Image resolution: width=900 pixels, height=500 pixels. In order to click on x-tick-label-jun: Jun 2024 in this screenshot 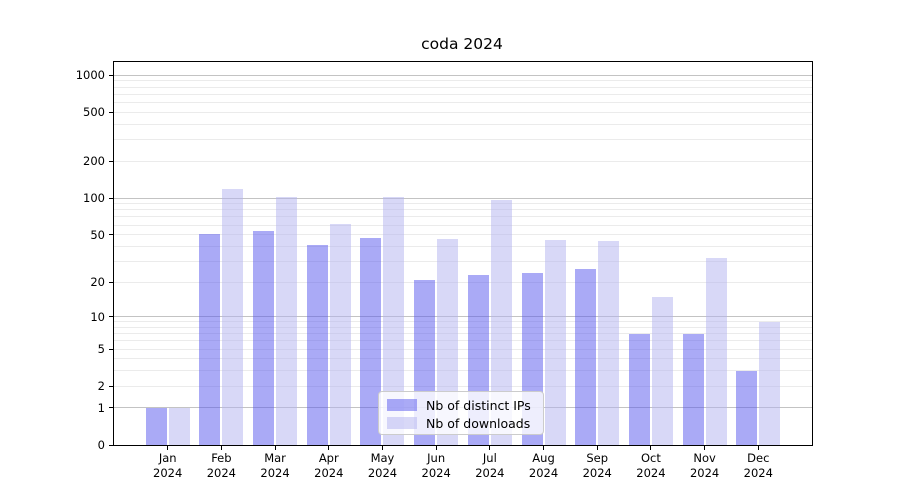, I will do `click(436, 466)`.